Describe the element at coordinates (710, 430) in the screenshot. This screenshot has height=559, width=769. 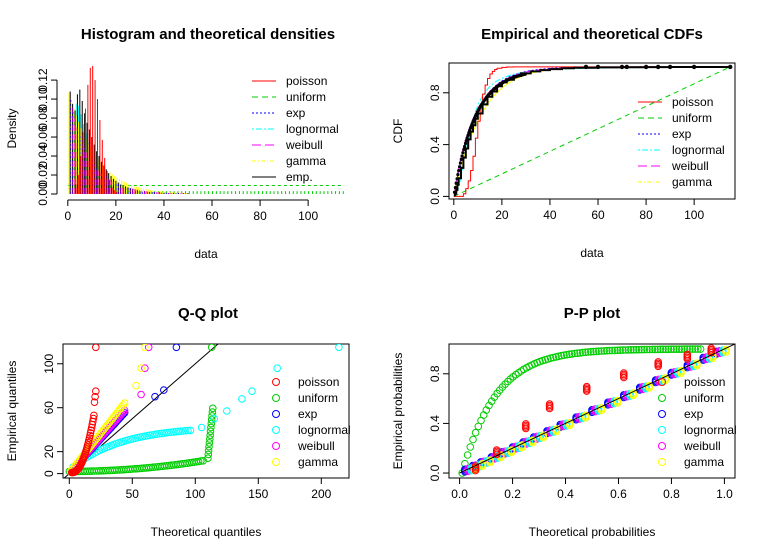
I see `legend-lognormal-label: lognormal` at that location.